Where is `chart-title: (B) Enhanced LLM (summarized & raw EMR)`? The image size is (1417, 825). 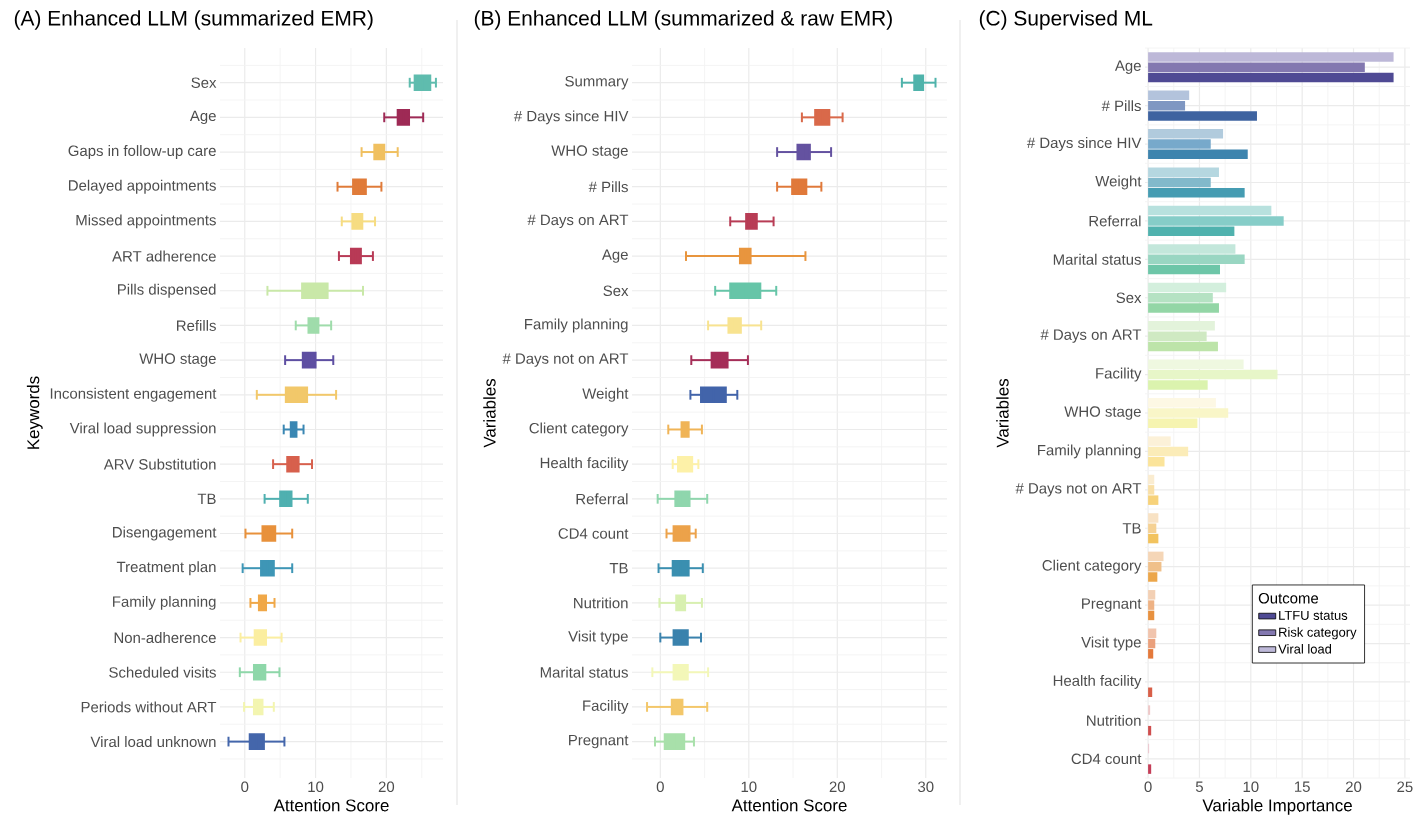
chart-title: (B) Enhanced LLM (summarized & raw EMR) is located at coordinates (683, 20).